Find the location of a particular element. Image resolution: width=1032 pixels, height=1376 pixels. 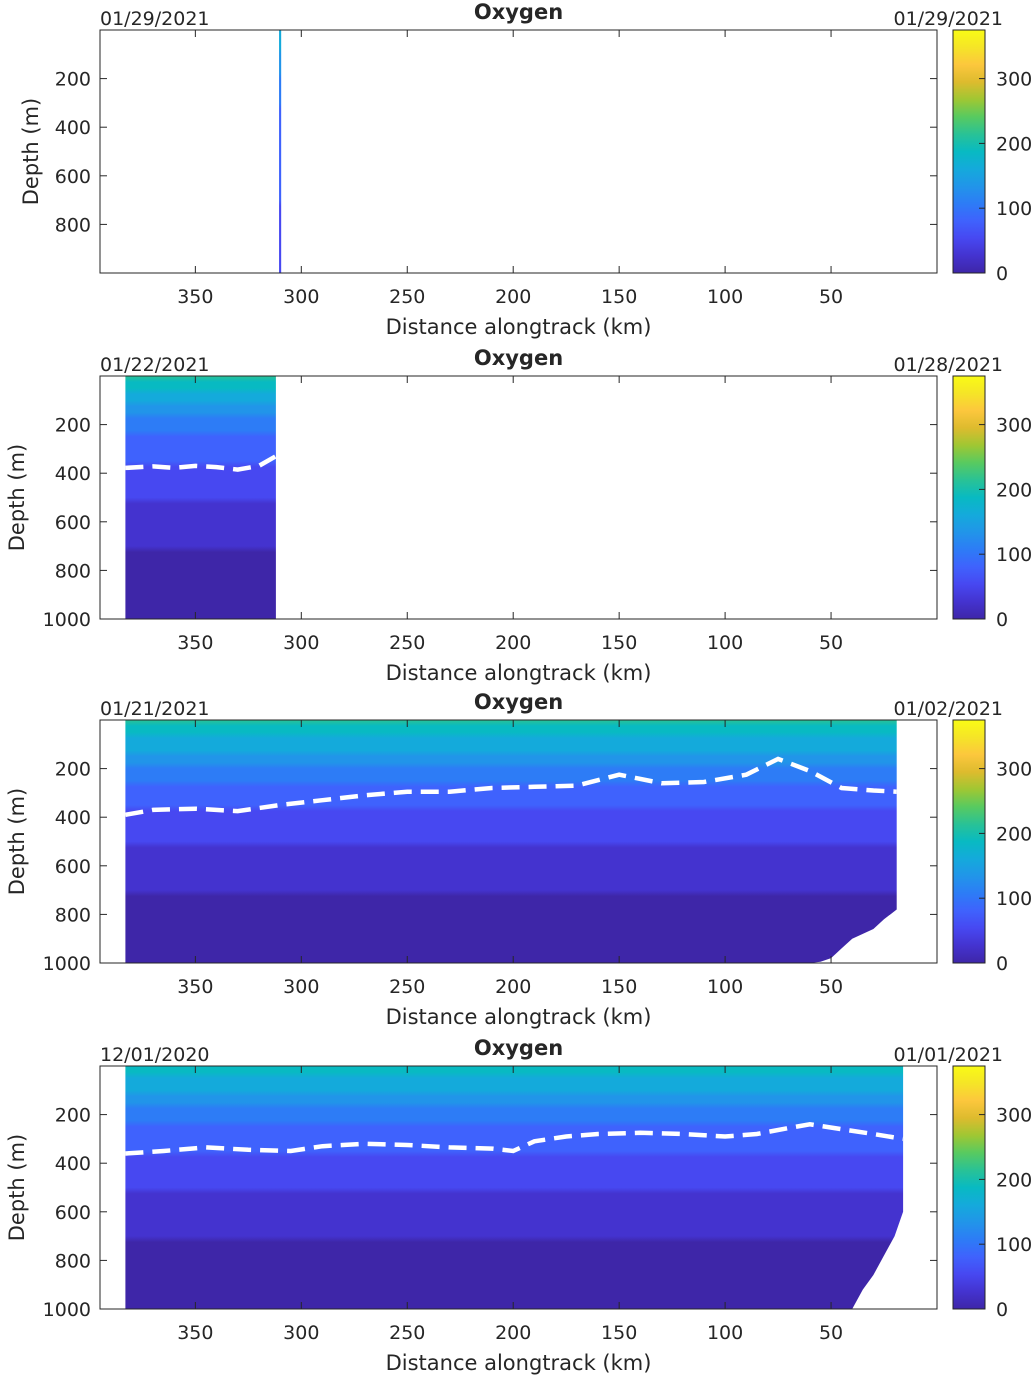

date-right-label: 01/01/2021 is located at coordinates (948, 1055).